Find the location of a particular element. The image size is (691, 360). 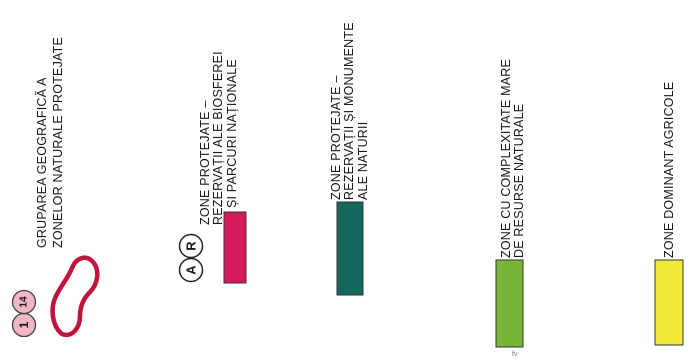

biosphere-line1: ZONE PROTEJATE – is located at coordinates (205, 162).